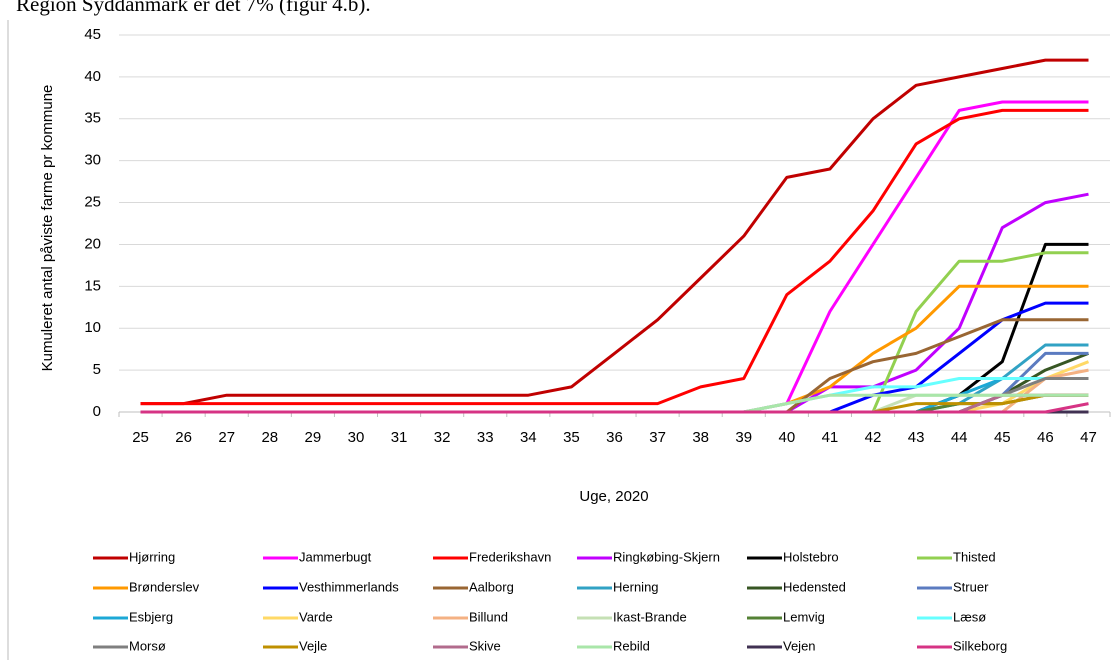 The width and height of the screenshot is (1120, 660). I want to click on legend-label: Skive, so click(485, 645).